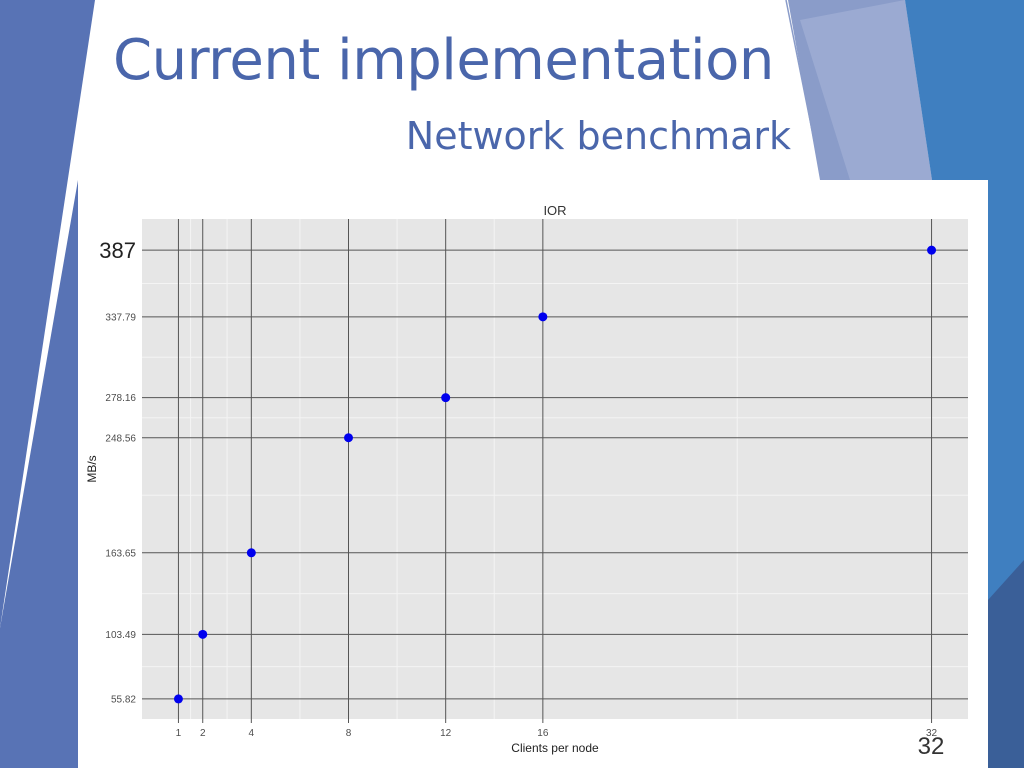 This screenshot has width=1024, height=768. What do you see at coordinates (543, 733) in the screenshot?
I see `x-tick-label: 16` at bounding box center [543, 733].